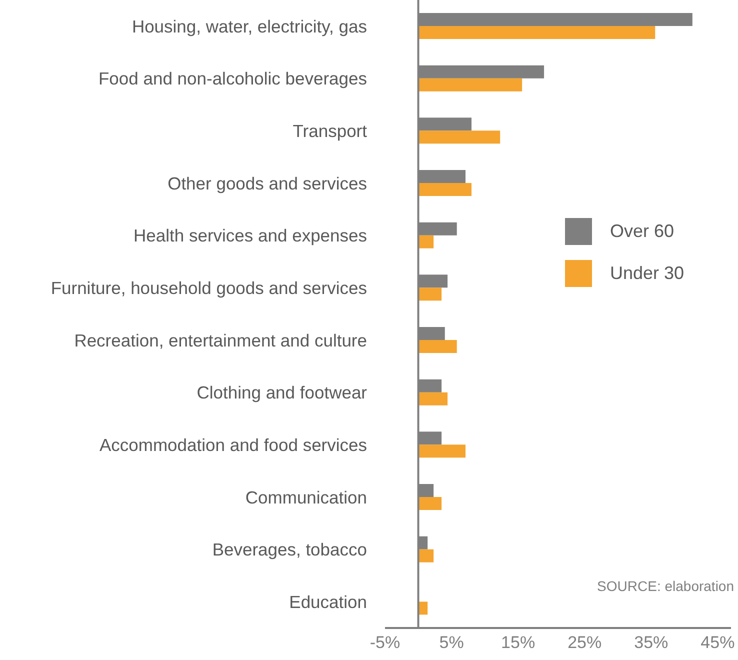 This screenshot has width=738, height=660. What do you see at coordinates (251, 236) in the screenshot?
I see `y-tick-label: Health services and expenses` at bounding box center [251, 236].